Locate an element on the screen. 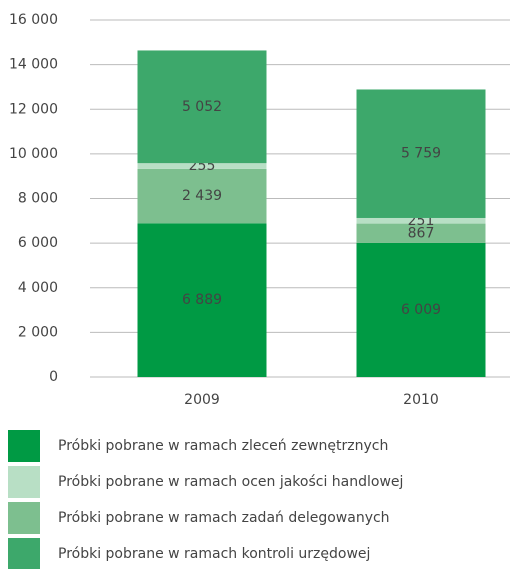  data-label: 5 759 is located at coordinates (421, 154).